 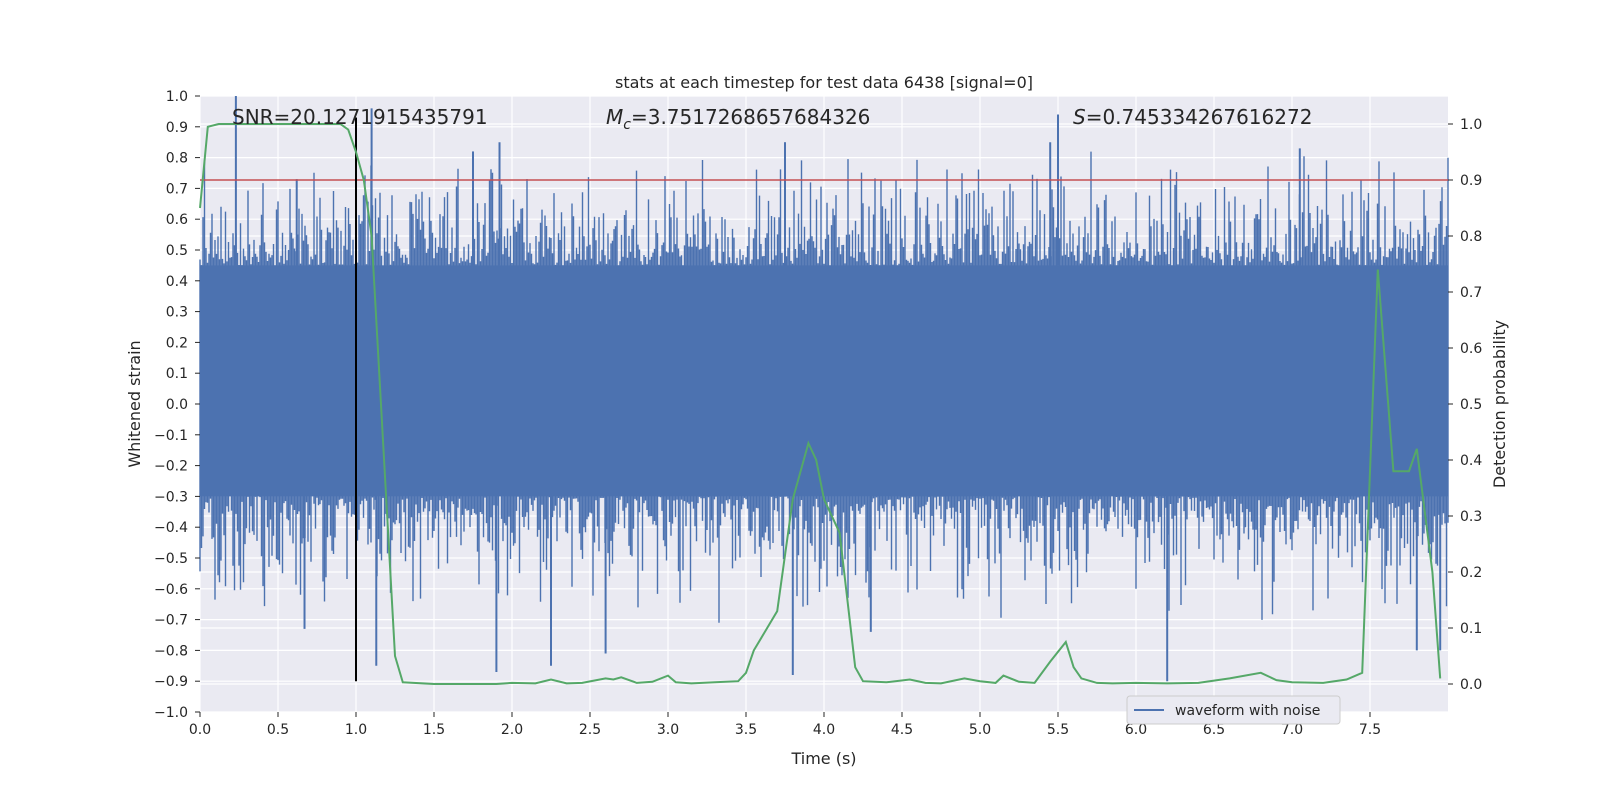 I want to click on x-tick-label: 0.0, so click(x=200, y=730).